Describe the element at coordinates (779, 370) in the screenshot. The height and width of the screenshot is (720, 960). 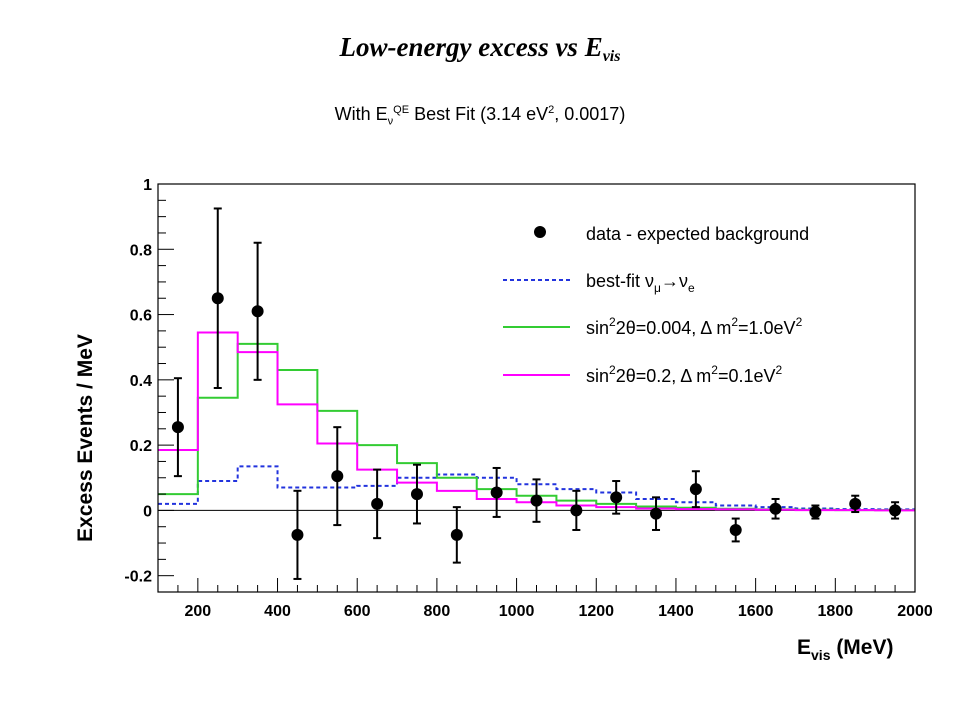
I see `legend-magenta-sup3: 2` at that location.